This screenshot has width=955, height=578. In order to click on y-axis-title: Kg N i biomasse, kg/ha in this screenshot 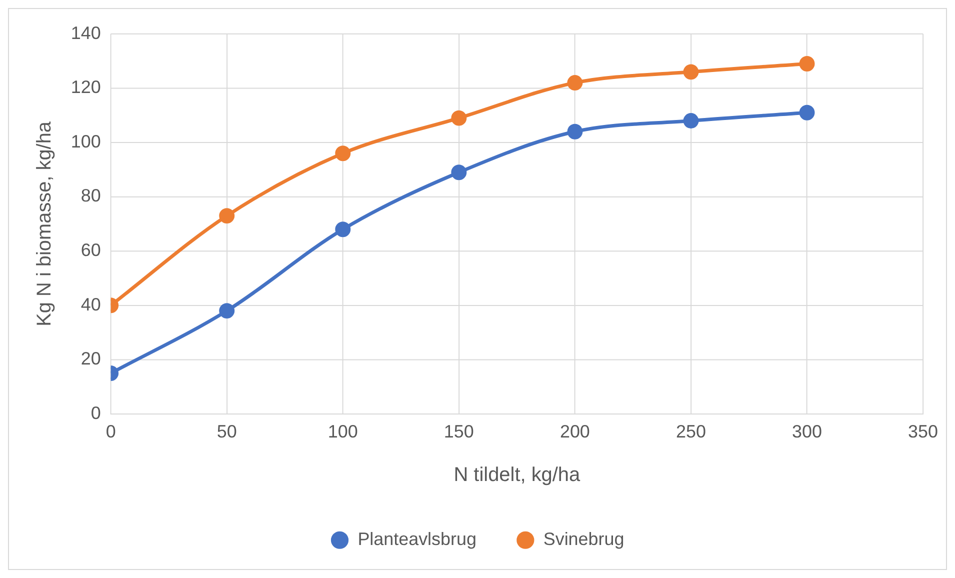, I will do `click(44, 223)`.